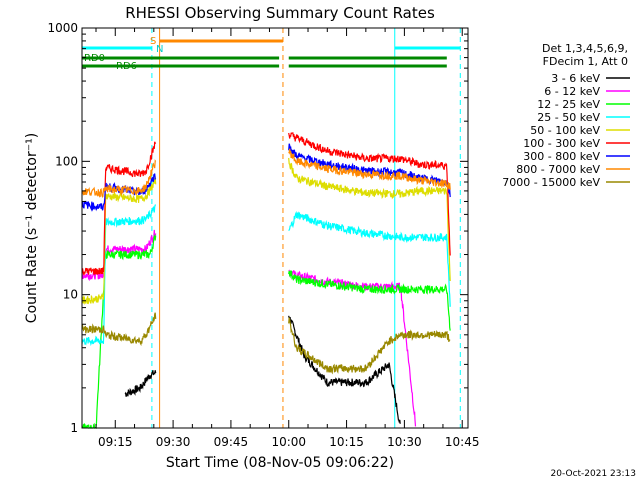  What do you see at coordinates (565, 130) in the screenshot?
I see `legend-label-4: 50 - 100 keV` at bounding box center [565, 130].